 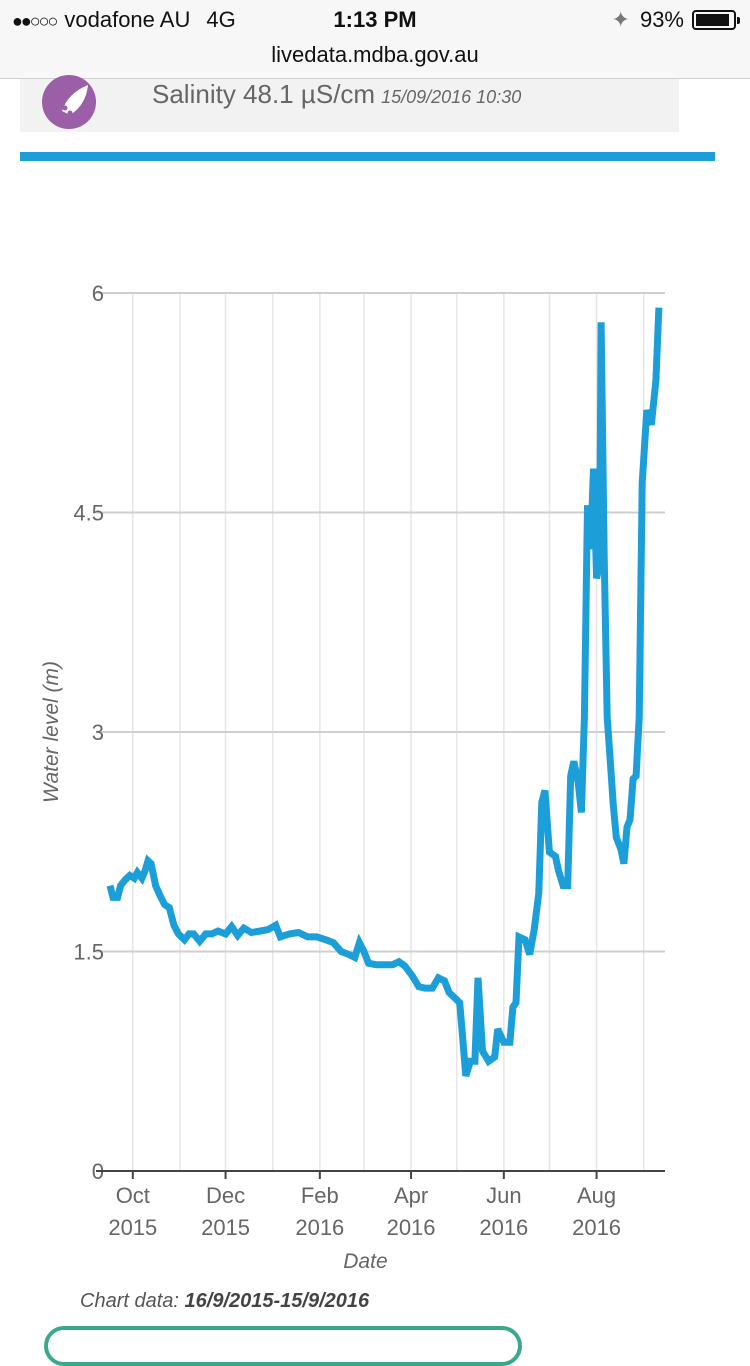 I want to click on salinity-card: Salinity 48.1 µS/cm 15/09/2016 10:30, so click(x=349, y=103).